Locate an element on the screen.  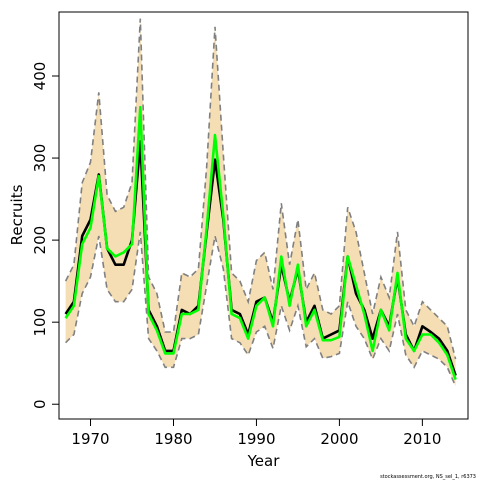
y-tick-label: 0 is located at coordinates (40, 404).